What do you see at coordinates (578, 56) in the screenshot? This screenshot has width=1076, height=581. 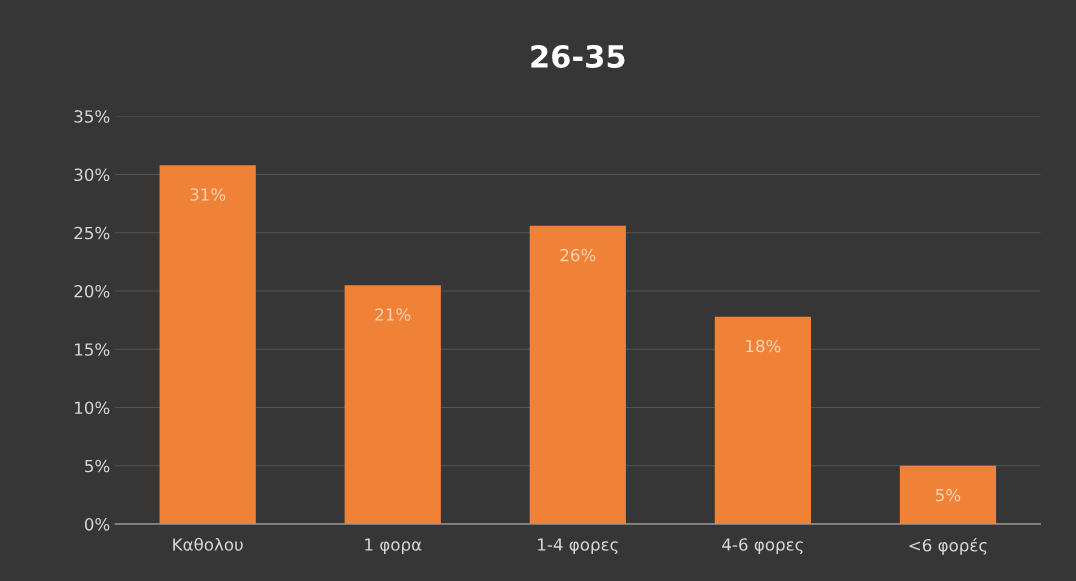 I see `chart-title: 26-35` at bounding box center [578, 56].